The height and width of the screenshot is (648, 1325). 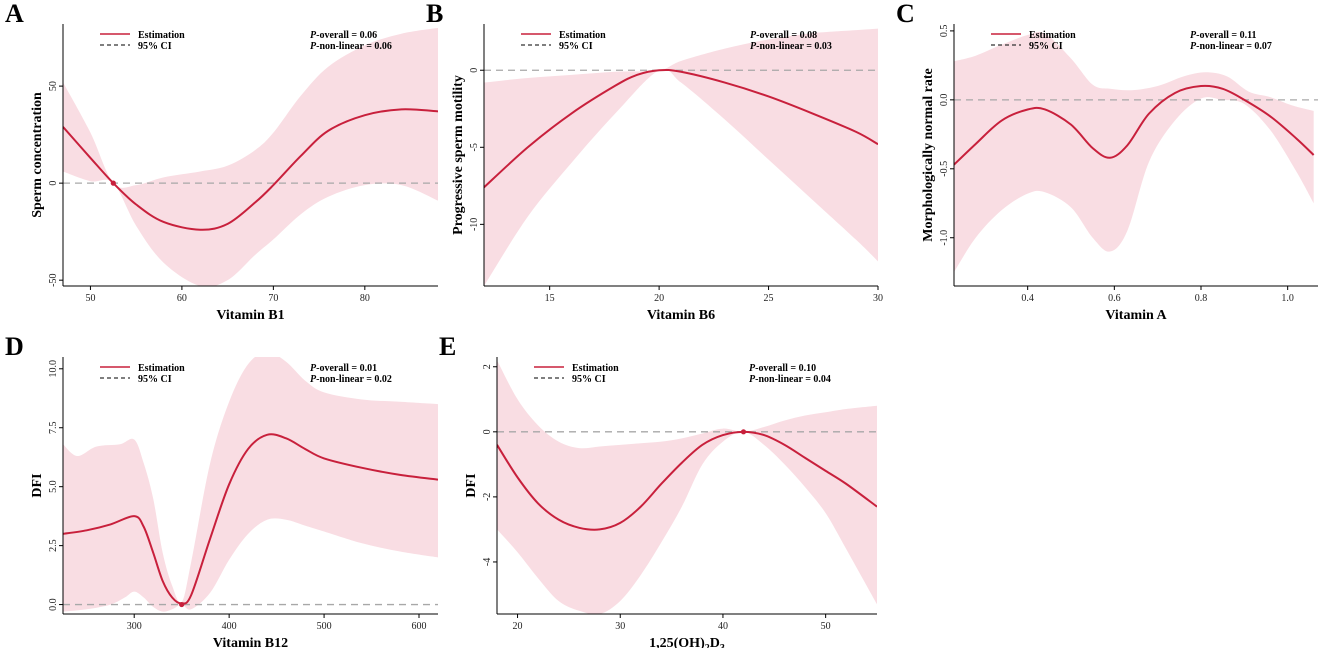 What do you see at coordinates (250, 169) in the screenshot?
I see `panel-a-estimate-line` at bounding box center [250, 169].